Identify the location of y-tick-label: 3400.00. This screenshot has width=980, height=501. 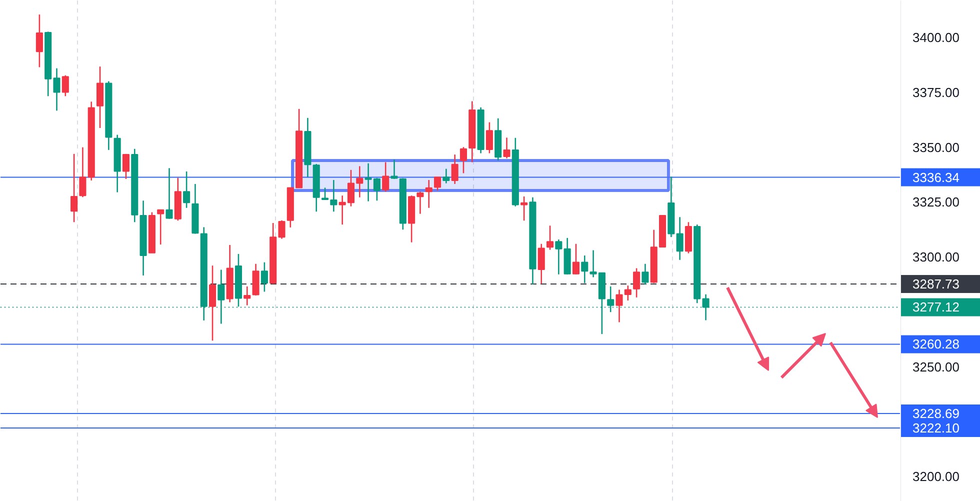
(936, 38).